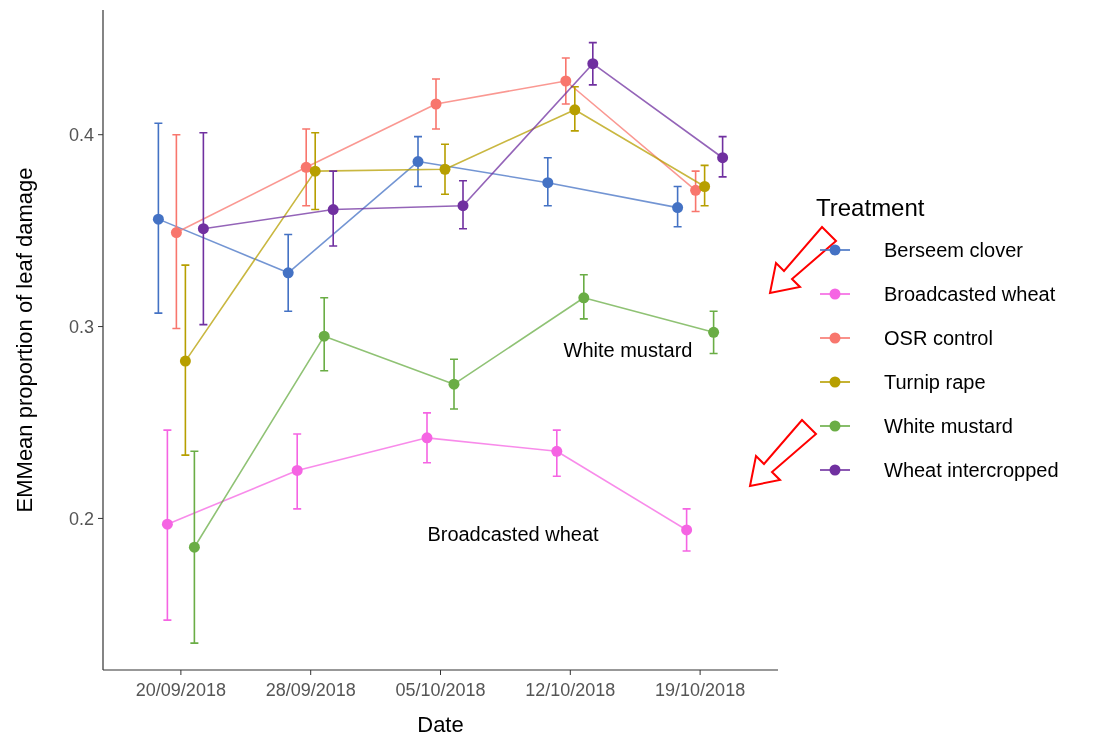 The width and height of the screenshot is (1114, 741). What do you see at coordinates (628, 350) in the screenshot?
I see `annotation: White mustard` at bounding box center [628, 350].